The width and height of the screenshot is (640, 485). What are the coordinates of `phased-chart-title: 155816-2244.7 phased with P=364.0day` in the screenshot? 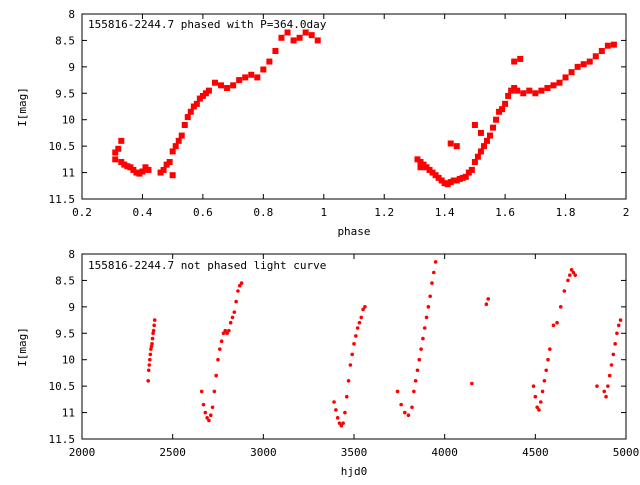 It's located at (207, 24).